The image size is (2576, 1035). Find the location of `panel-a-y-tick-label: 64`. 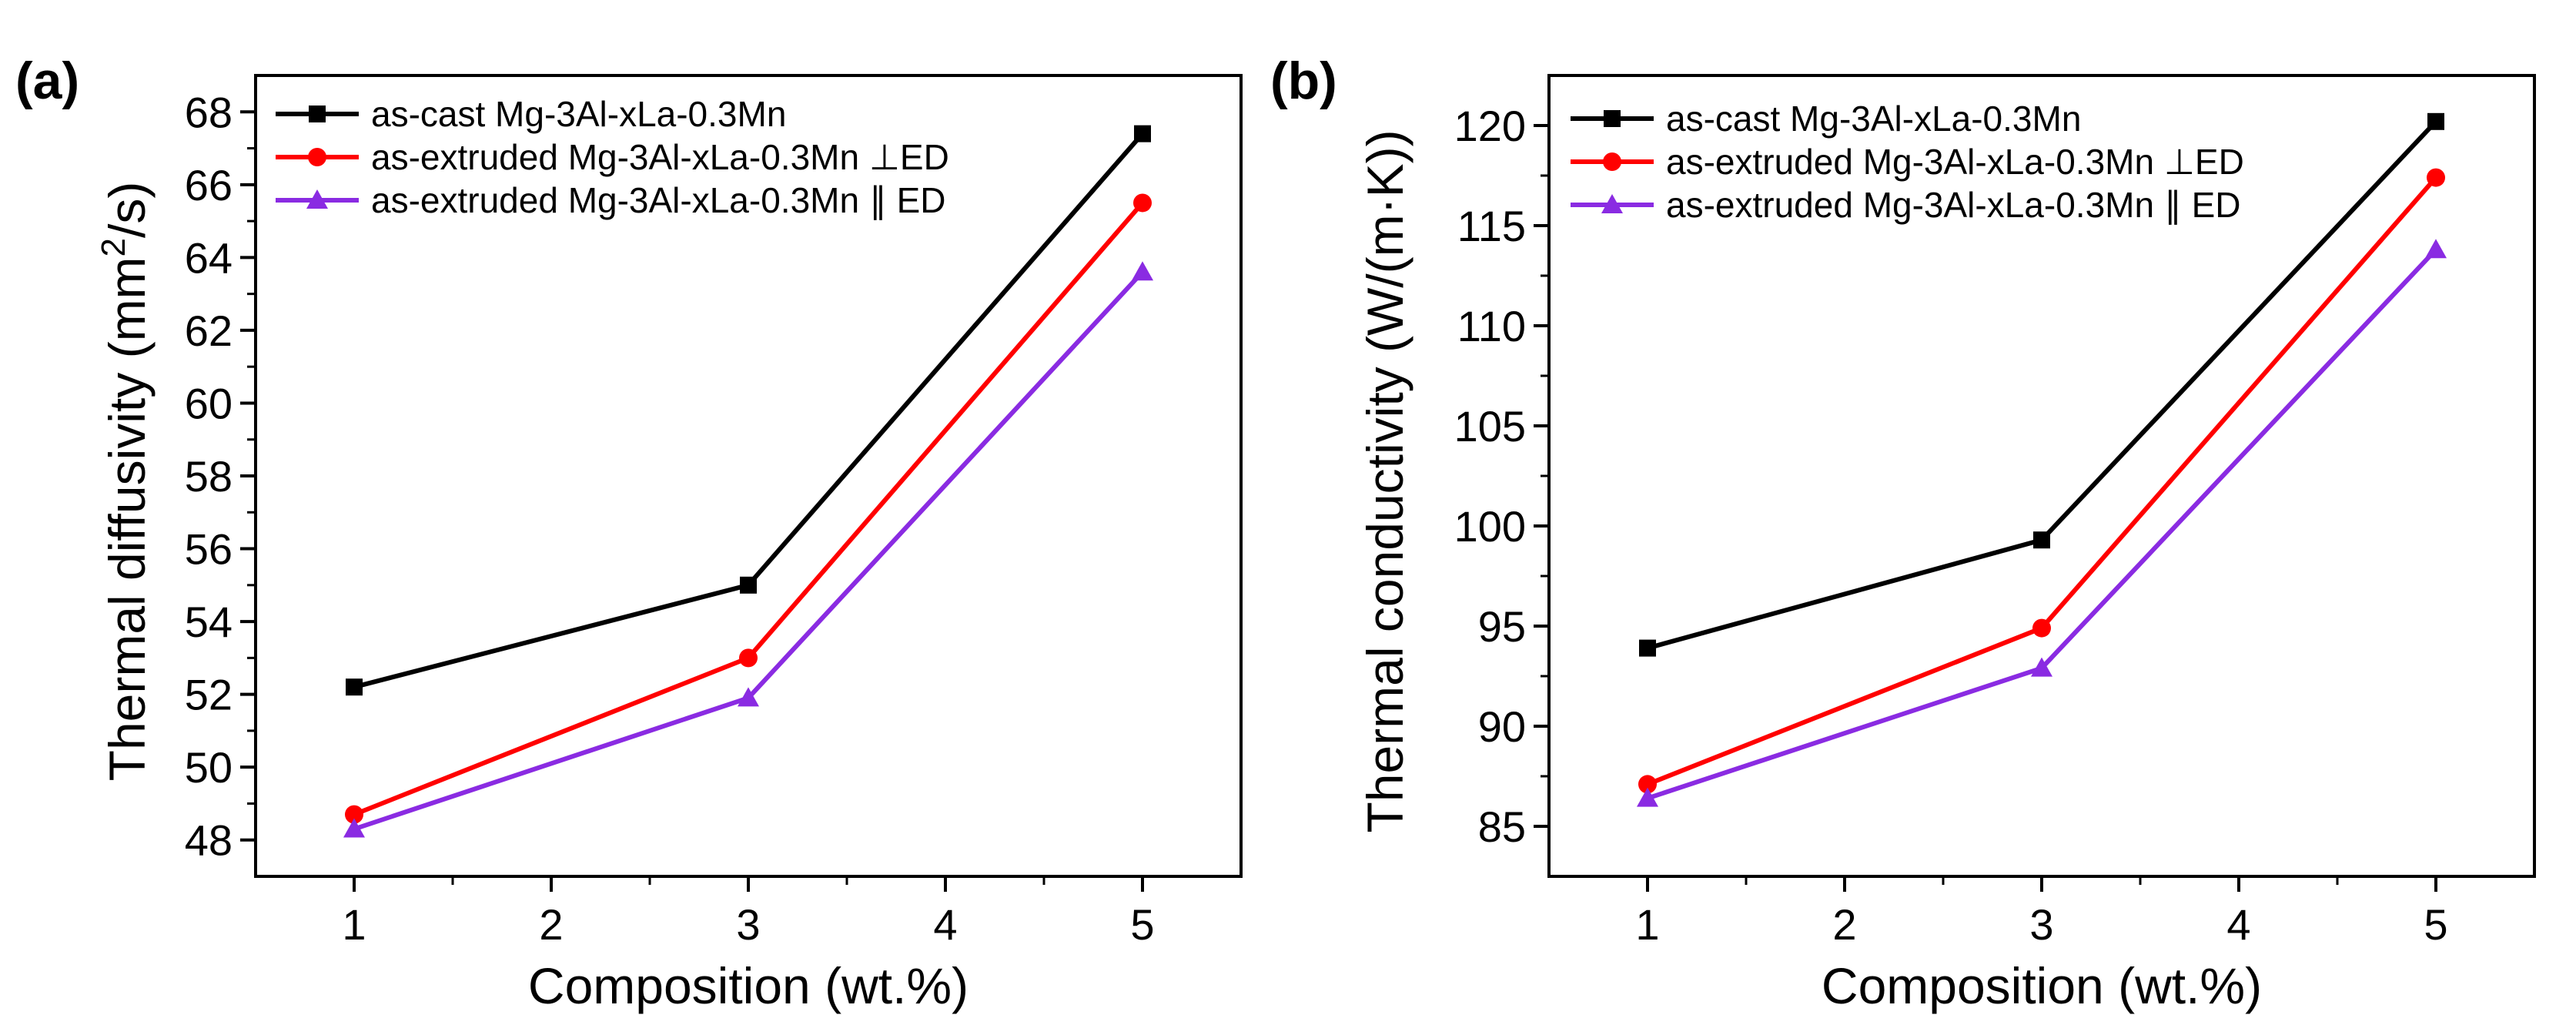

panel-a-y-tick-label: 64 is located at coordinates (209, 257).